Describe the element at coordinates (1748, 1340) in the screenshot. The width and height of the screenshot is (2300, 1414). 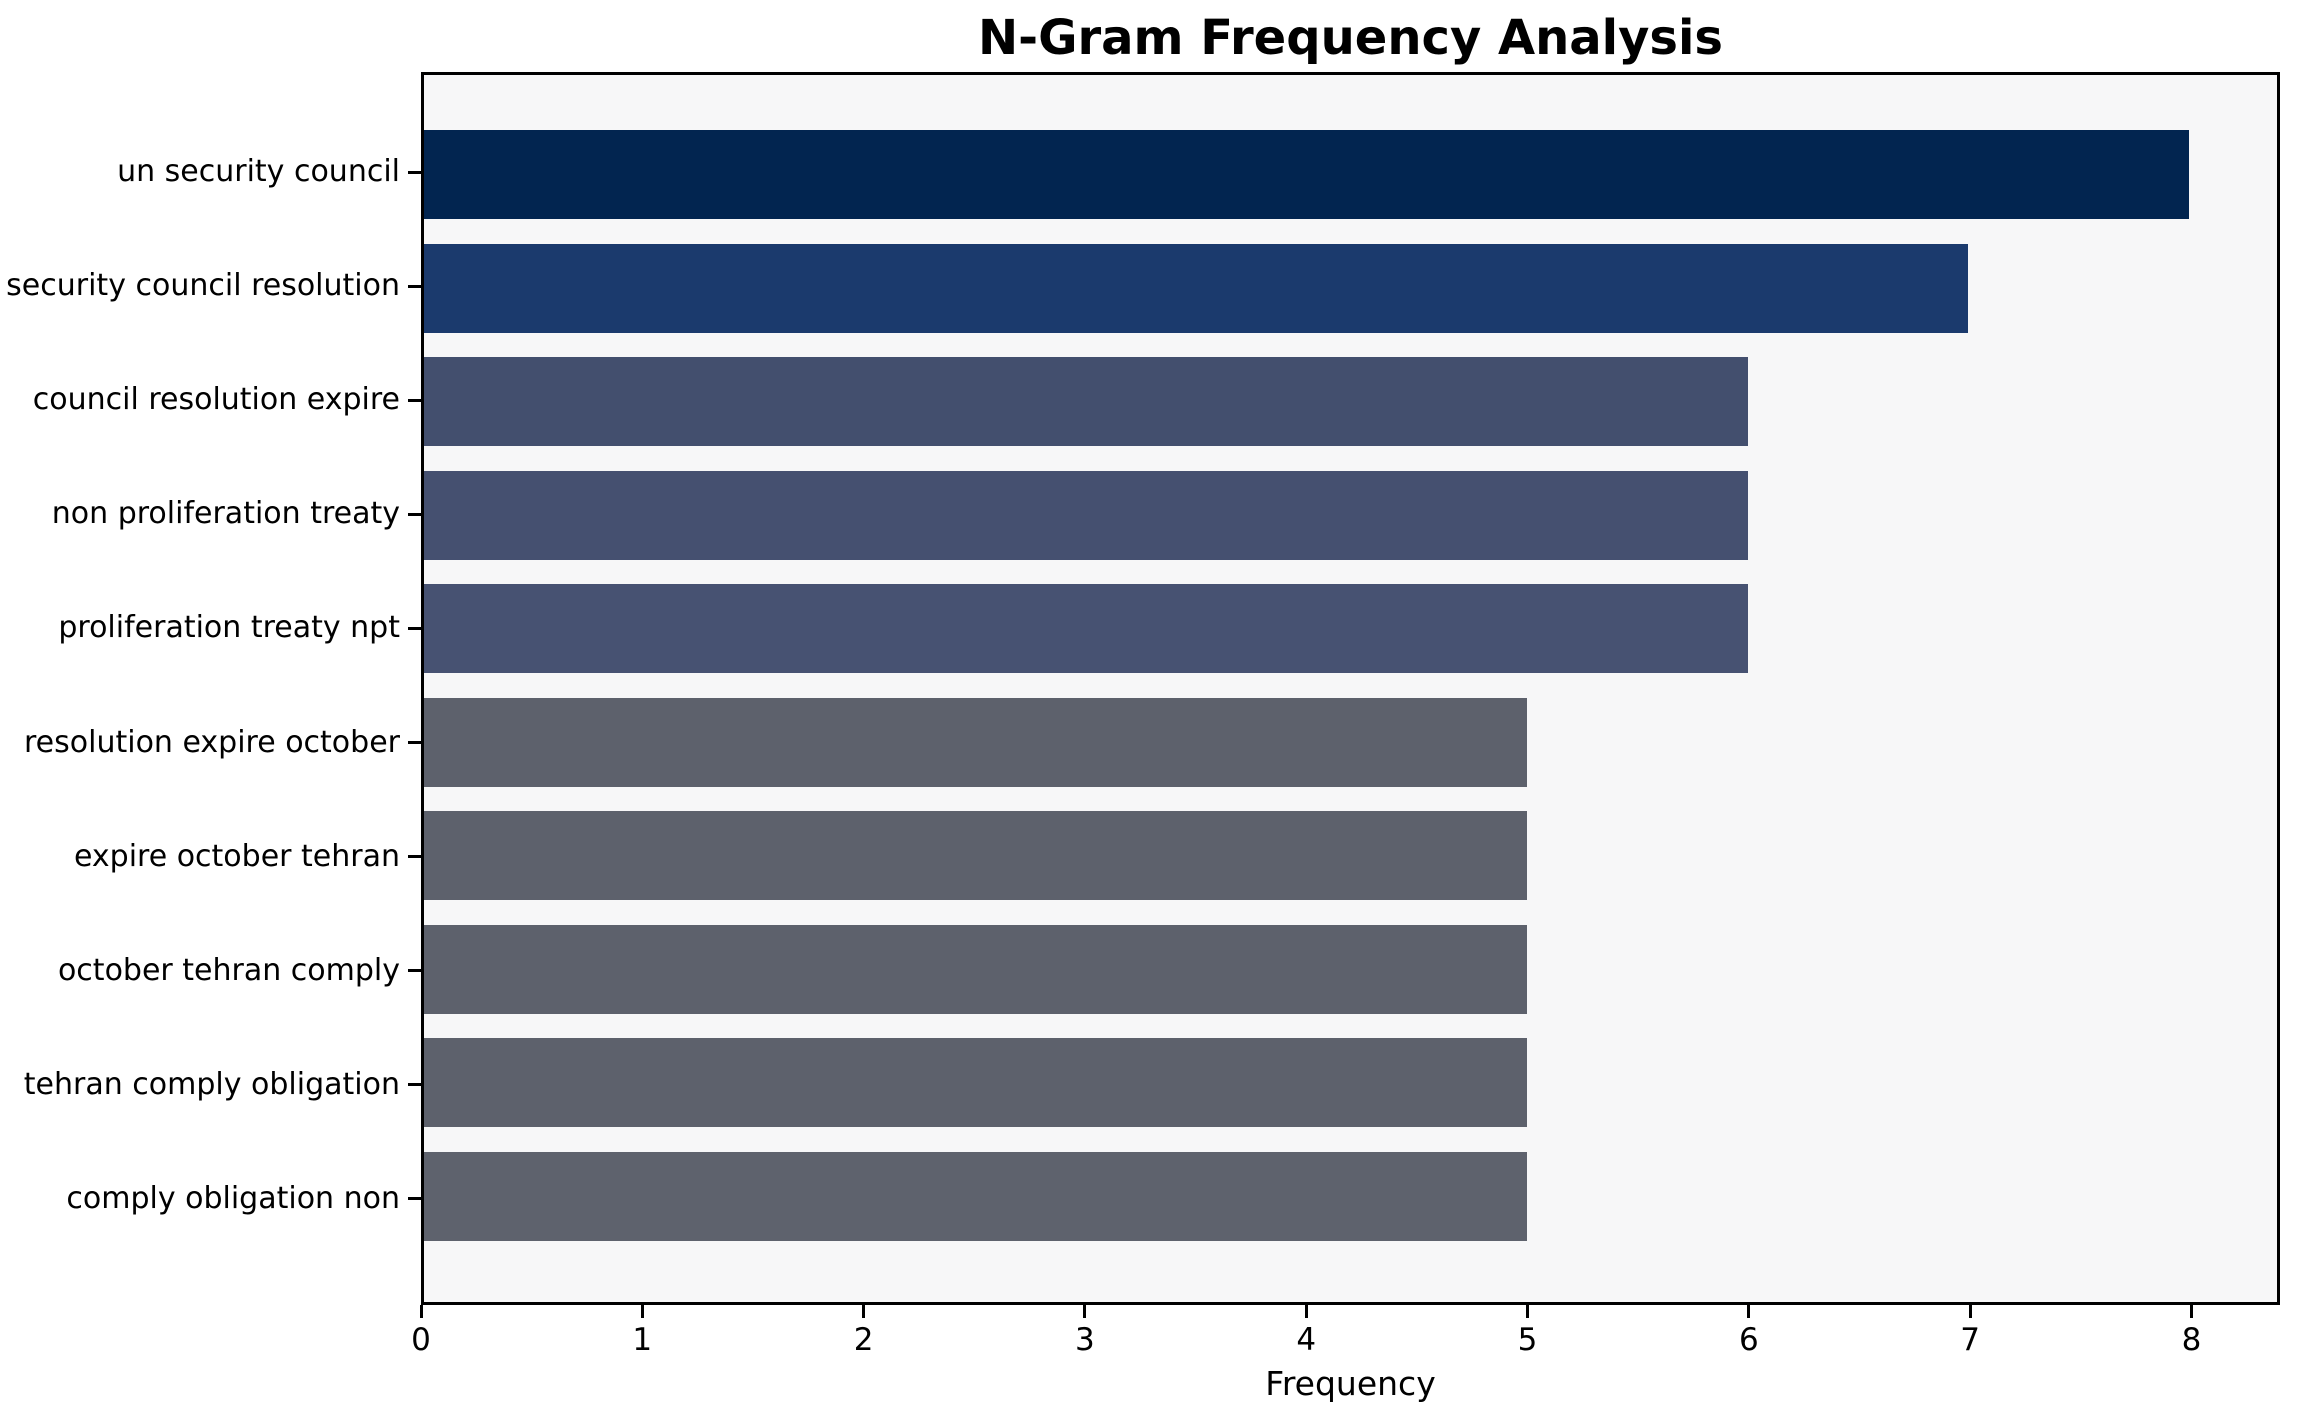
I see `x-tick-label: 6` at that location.